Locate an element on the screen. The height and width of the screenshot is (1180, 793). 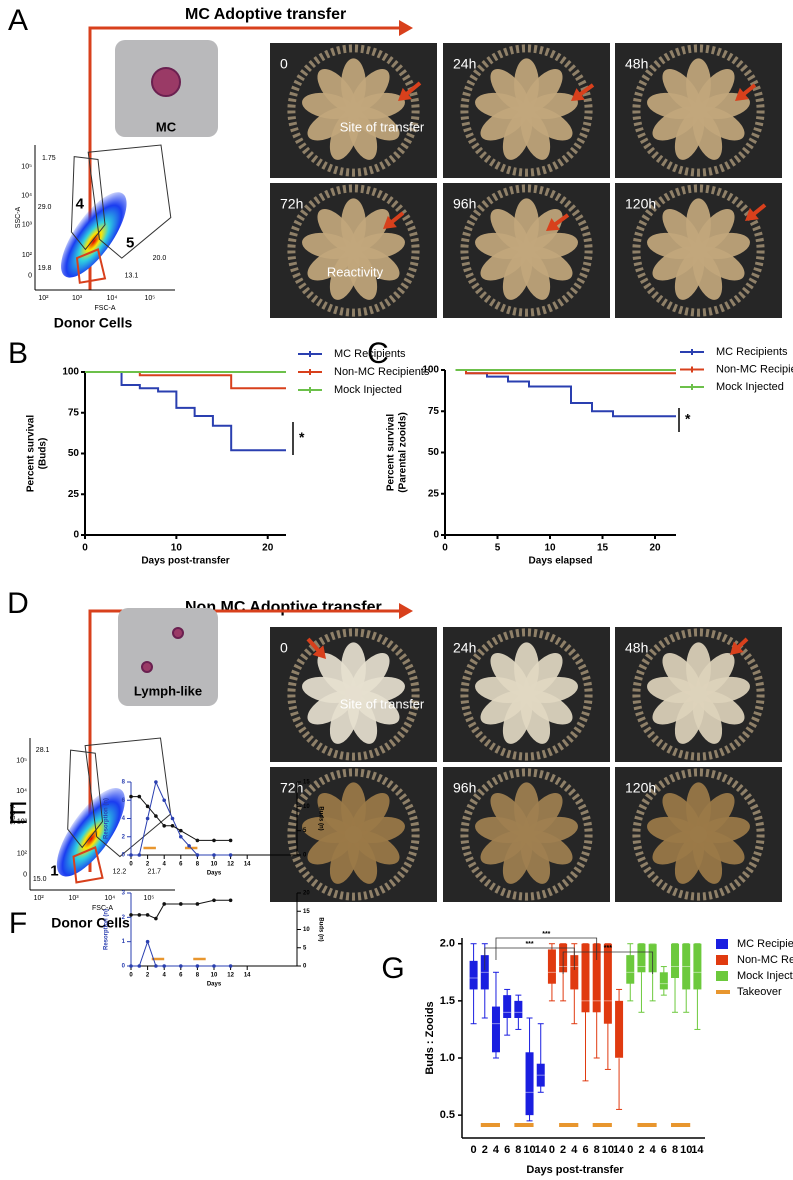
y-tick-label: 6 is located at coordinates (124, 801).